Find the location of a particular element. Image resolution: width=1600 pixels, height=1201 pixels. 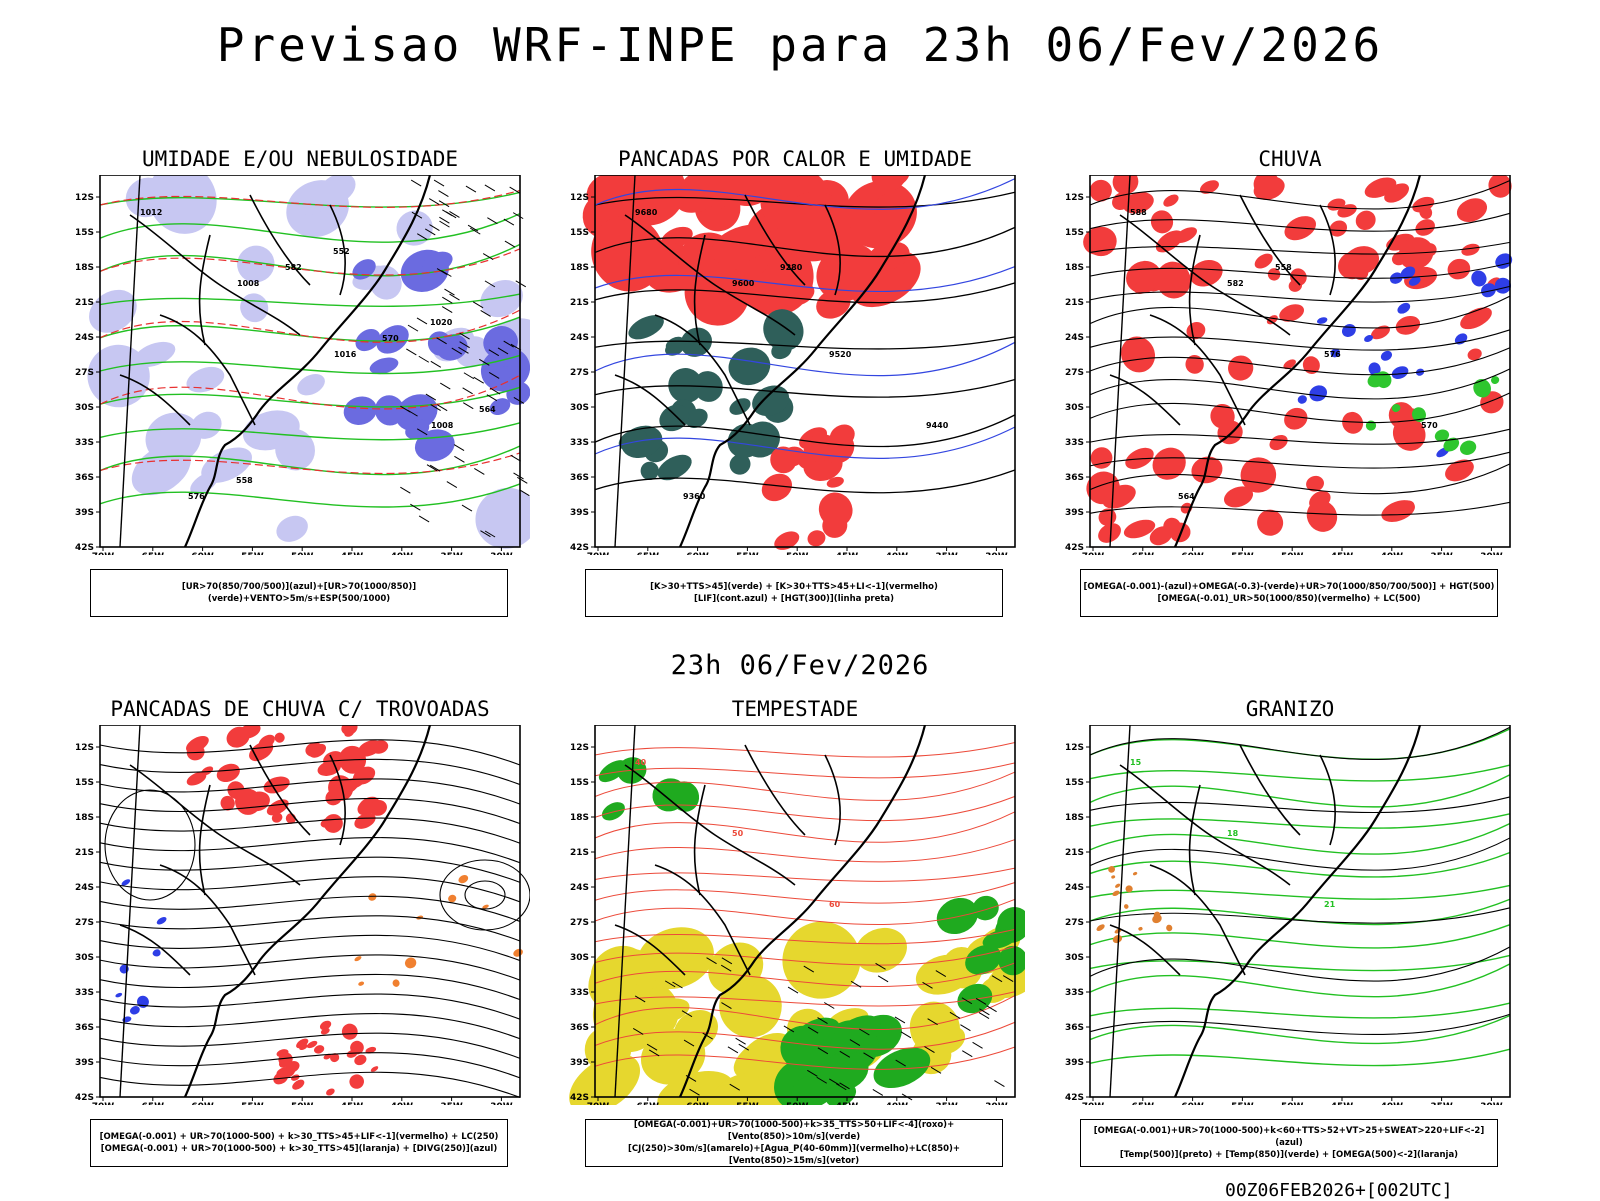

streamline is located at coordinates (310, 1065).